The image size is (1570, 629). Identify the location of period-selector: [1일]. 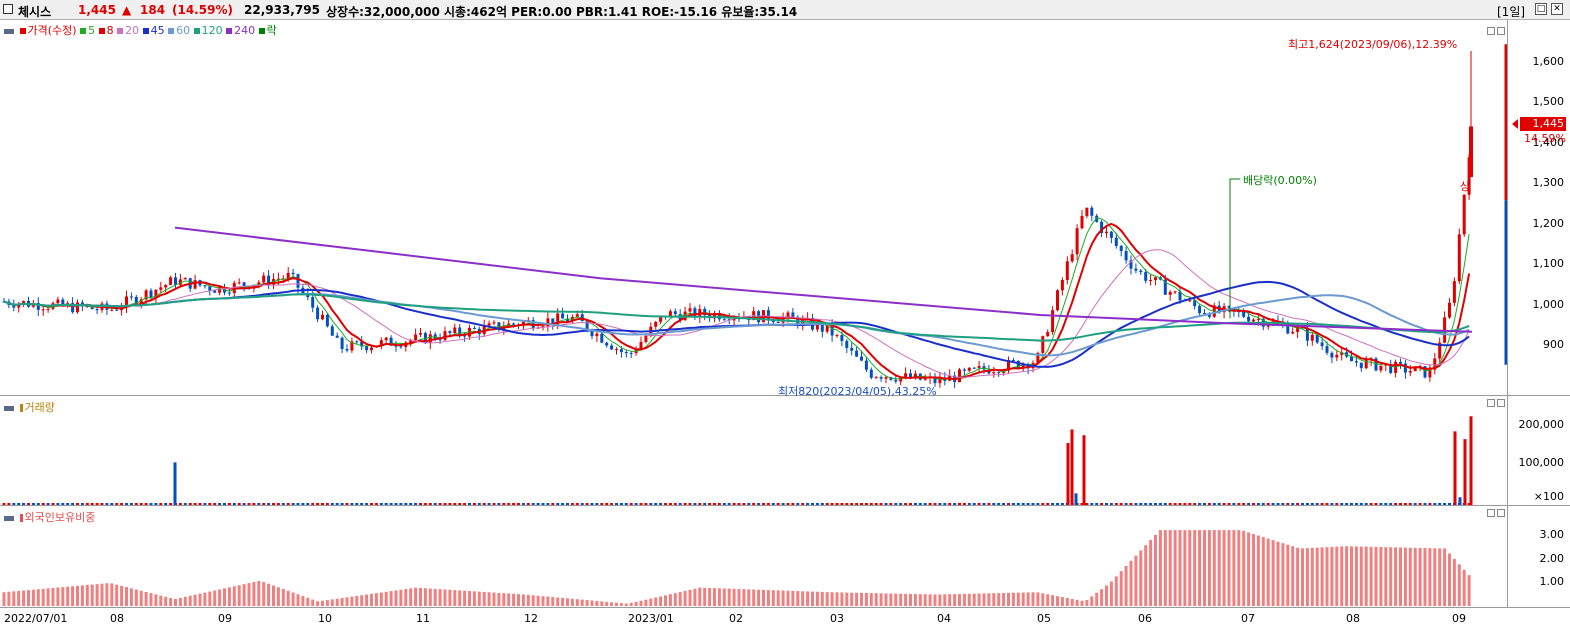
(1511, 12).